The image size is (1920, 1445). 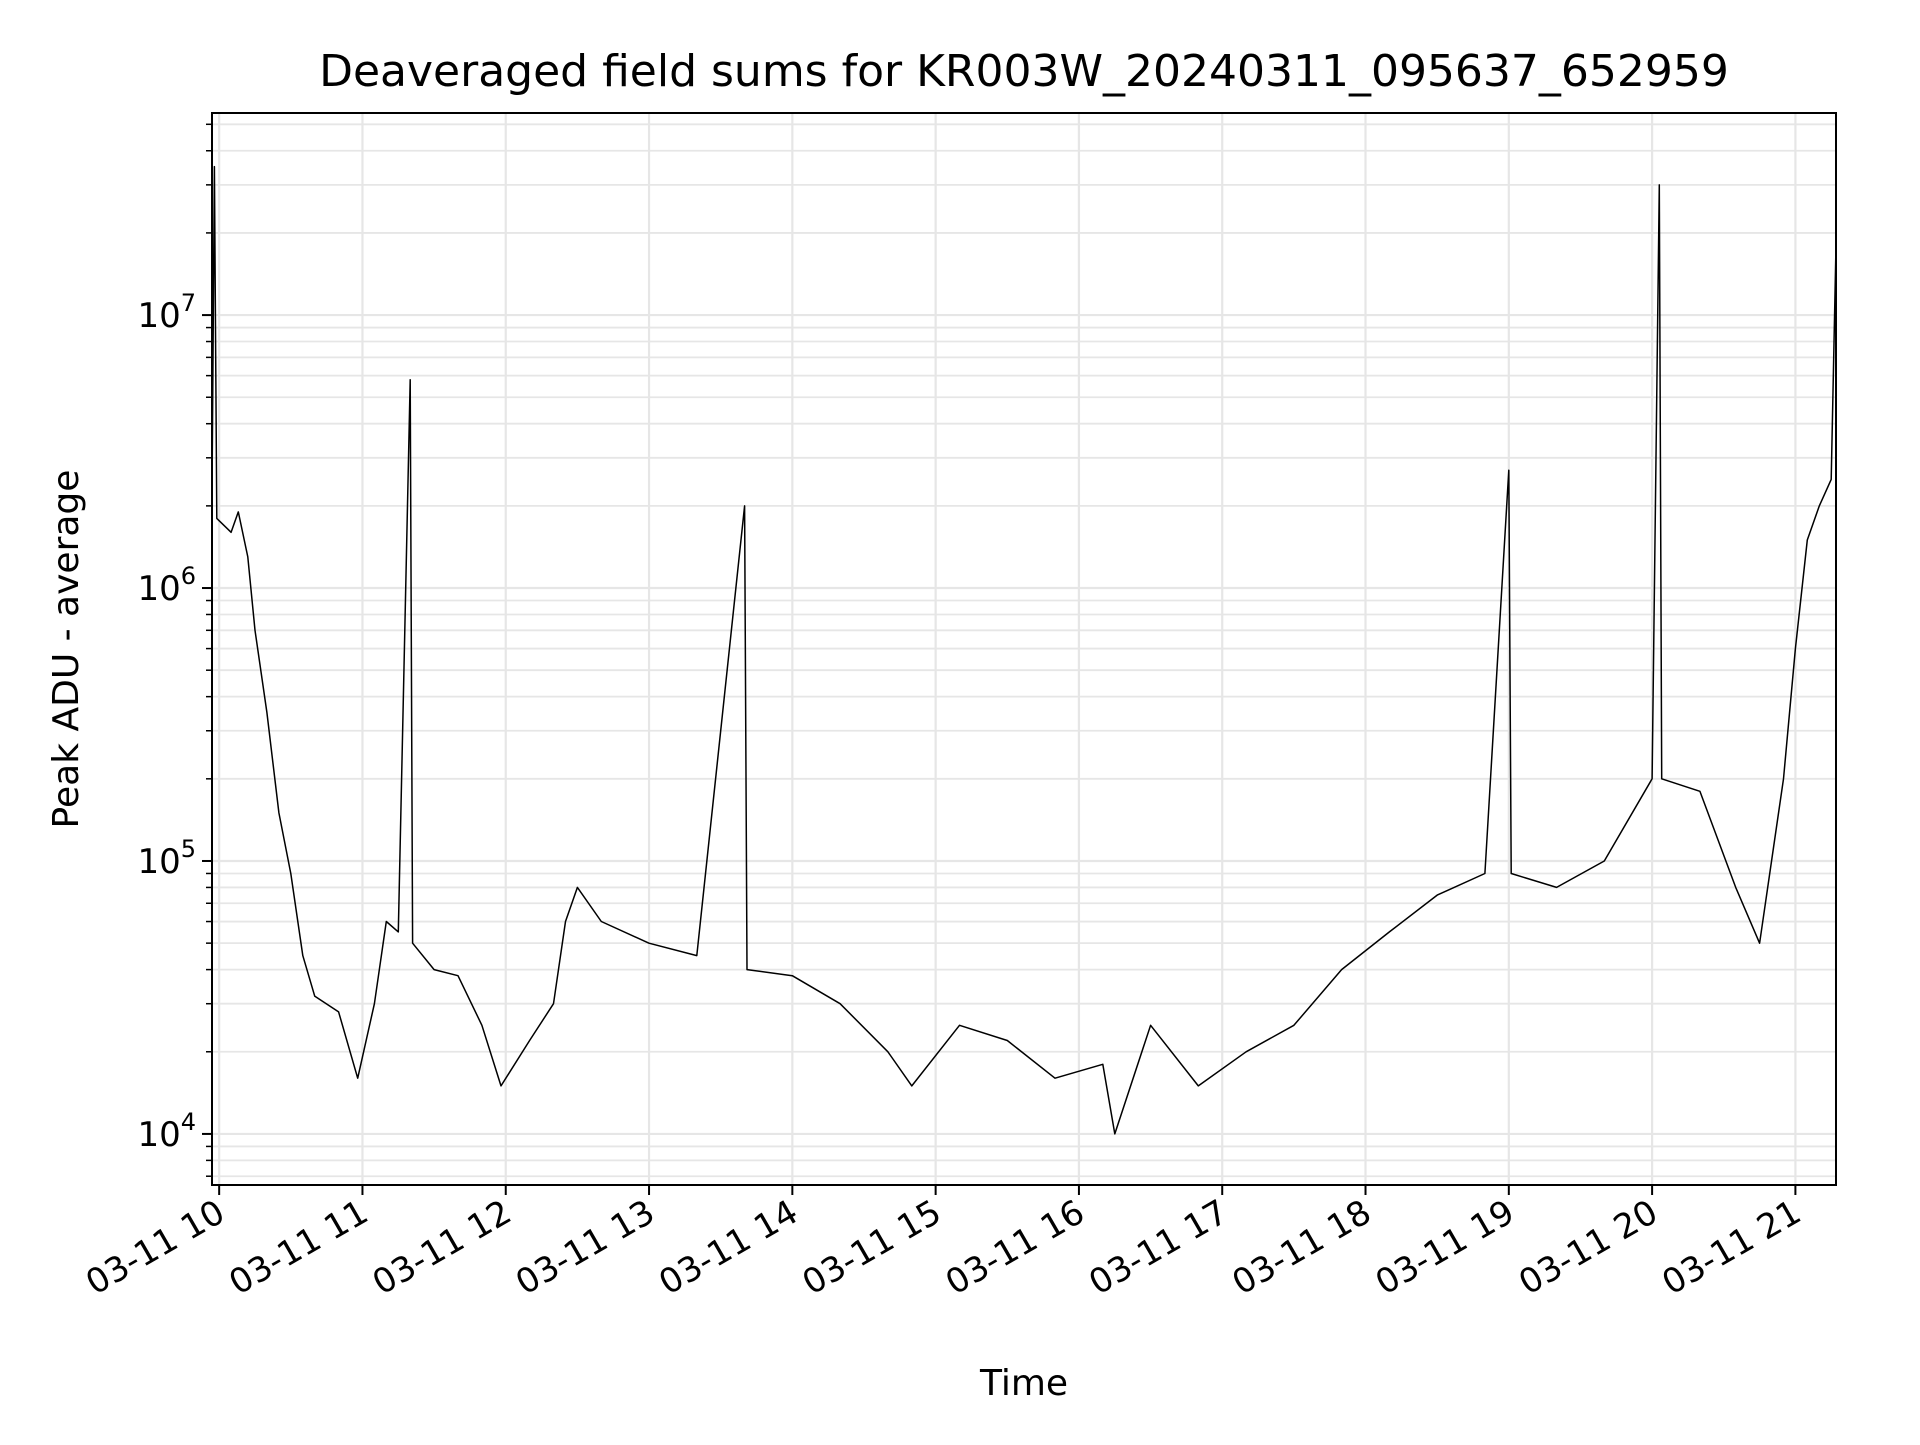 I want to click on y-tick-label: 10⁵, so click(x=166, y=858).